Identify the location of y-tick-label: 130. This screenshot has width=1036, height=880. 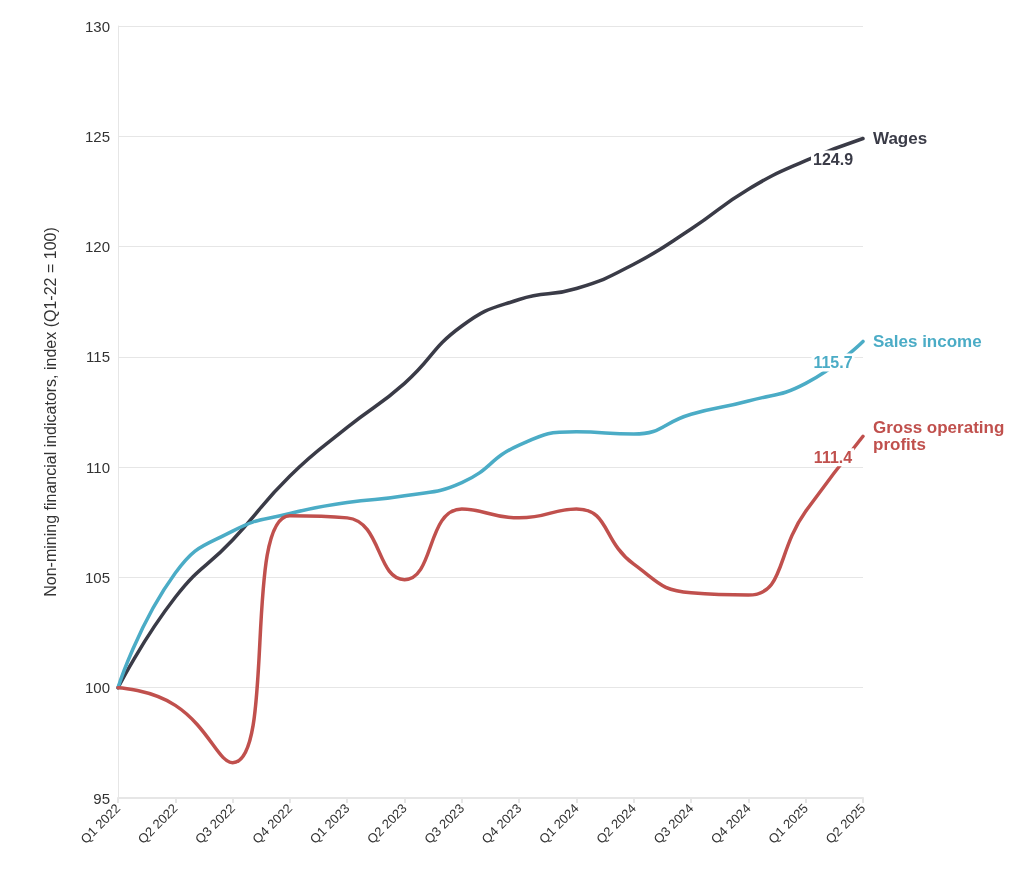
(97, 26).